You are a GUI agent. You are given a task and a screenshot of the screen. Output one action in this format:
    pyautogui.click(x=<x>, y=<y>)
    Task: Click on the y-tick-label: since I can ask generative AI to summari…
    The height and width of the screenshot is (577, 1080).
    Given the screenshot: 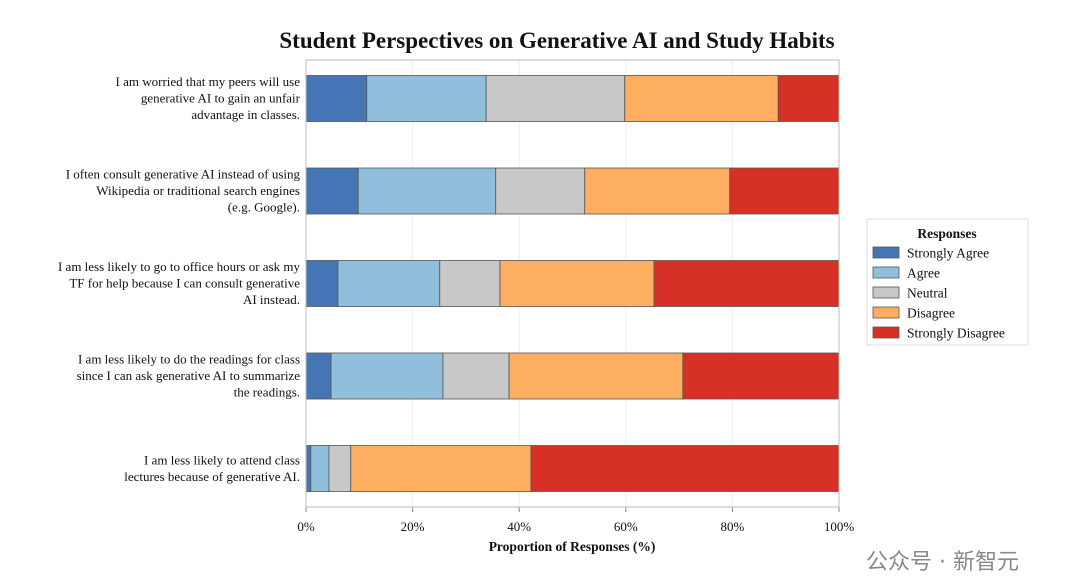 What is the action you would take?
    pyautogui.click(x=189, y=375)
    